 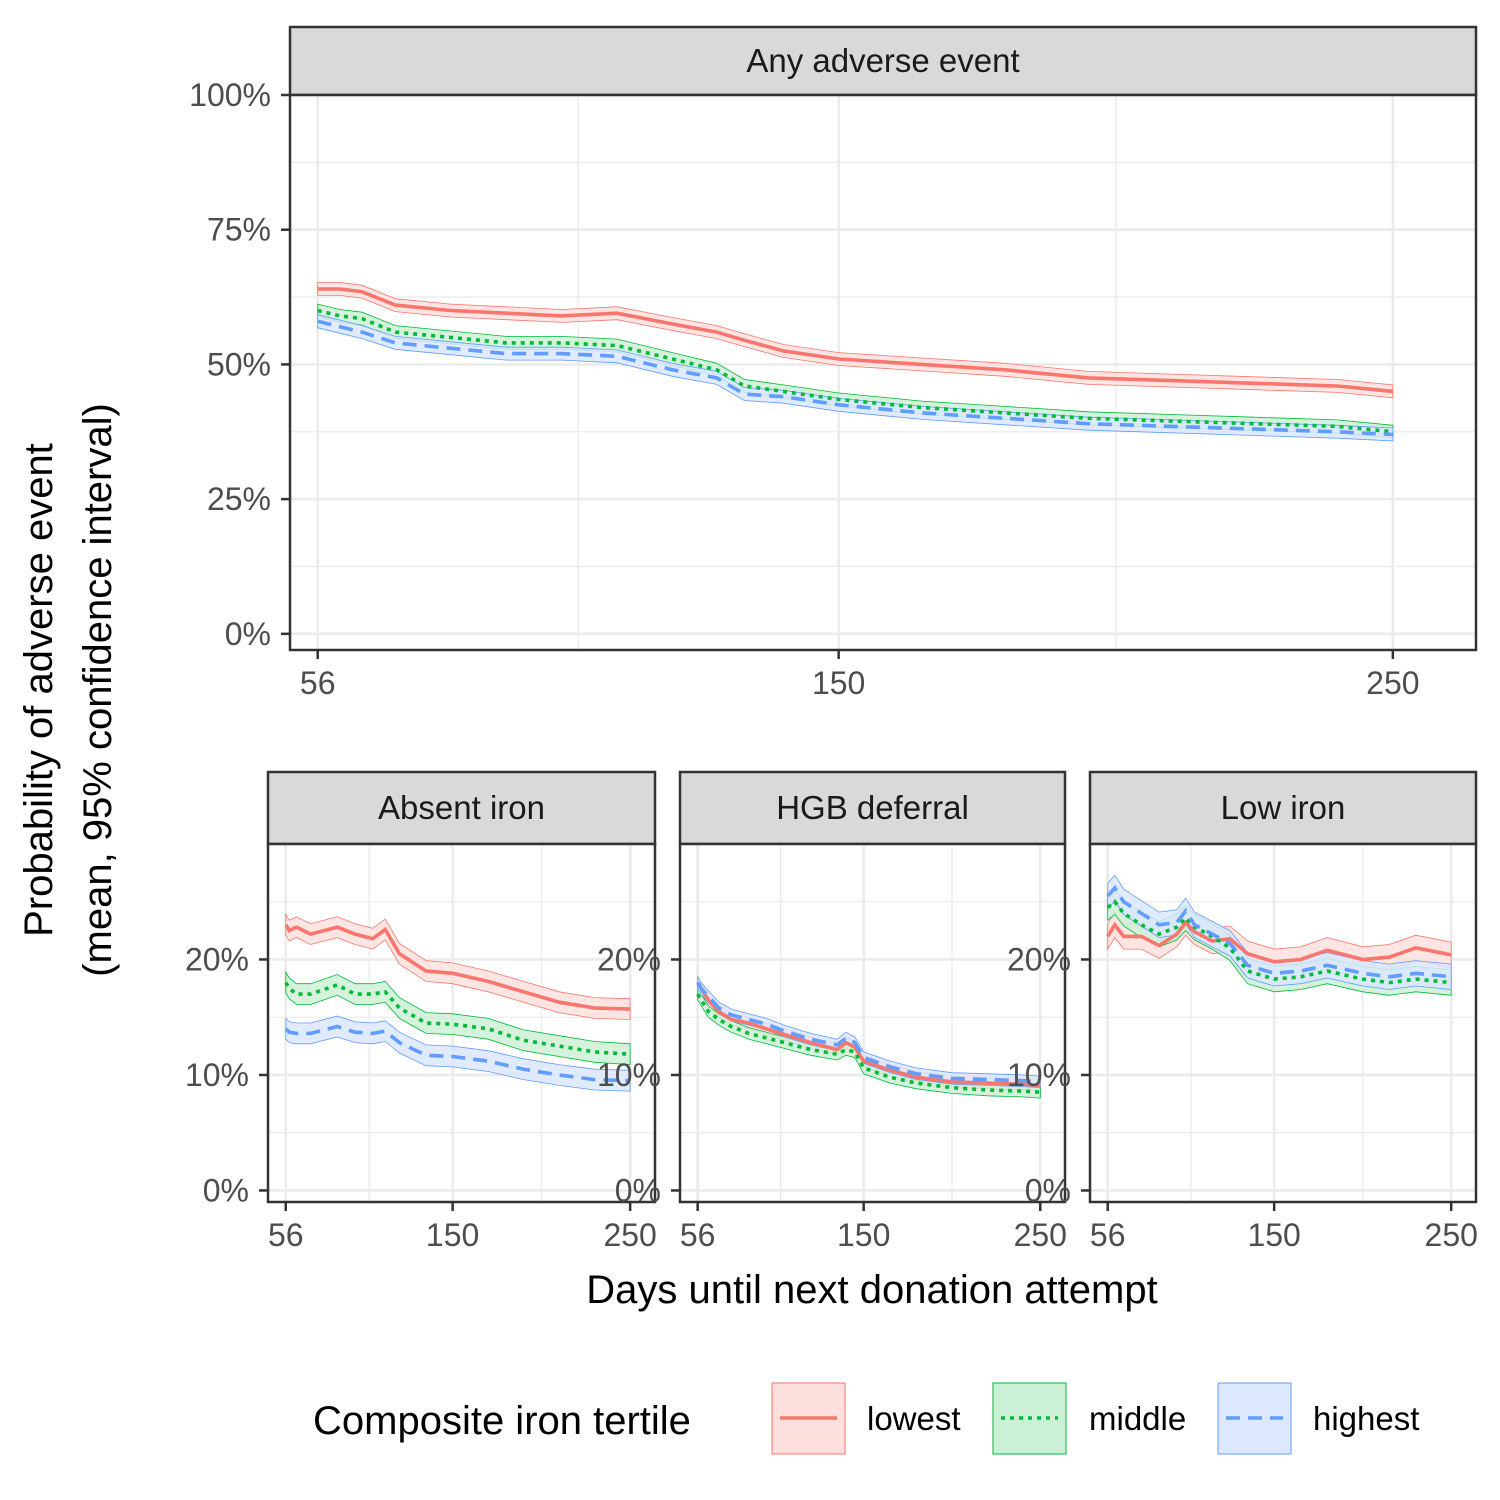 What do you see at coordinates (1366, 1418) in the screenshot?
I see `legend-label-highest: highest` at bounding box center [1366, 1418].